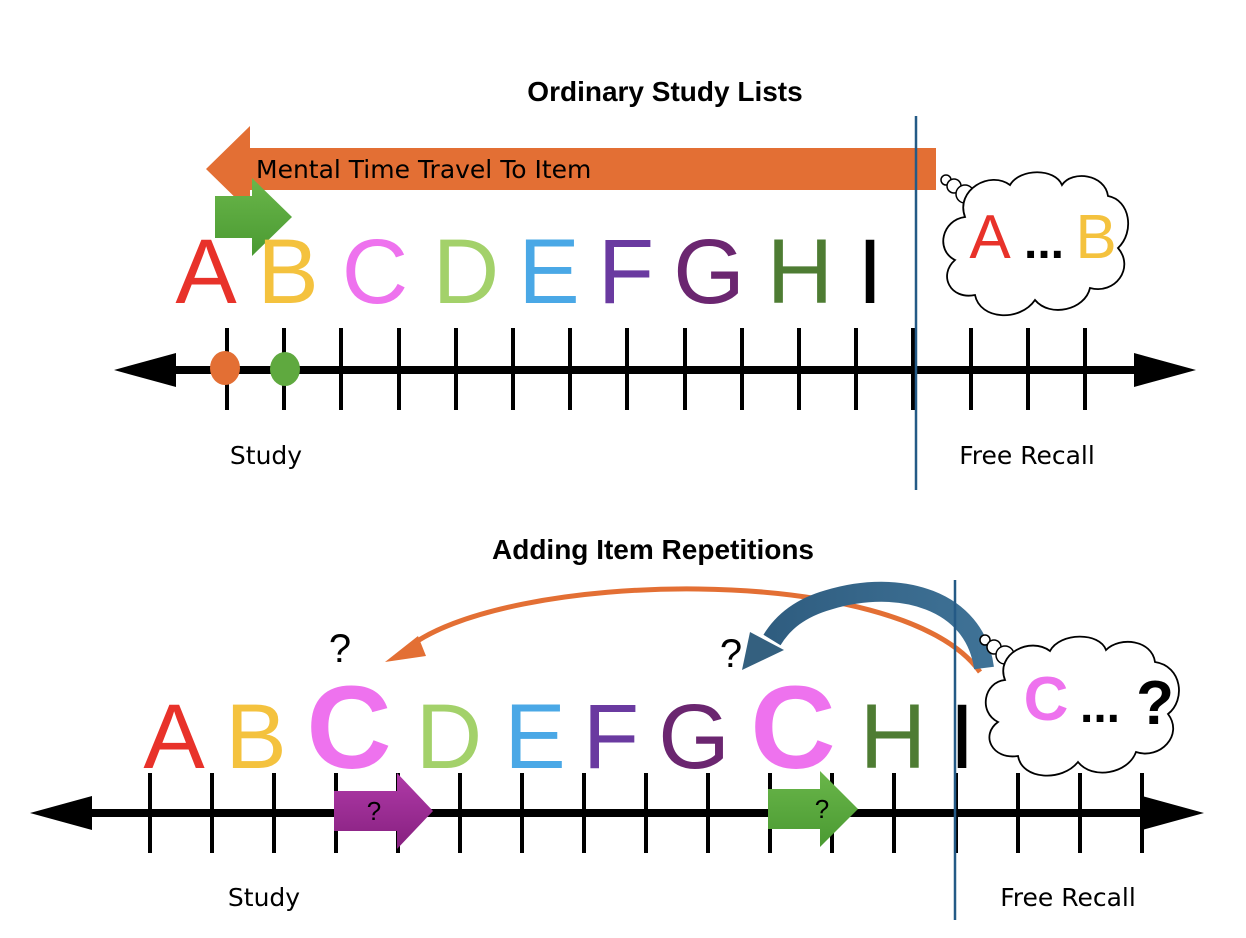 This screenshot has height=938, width=1246. What do you see at coordinates (655, 369) in the screenshot?
I see `top-timeline` at bounding box center [655, 369].